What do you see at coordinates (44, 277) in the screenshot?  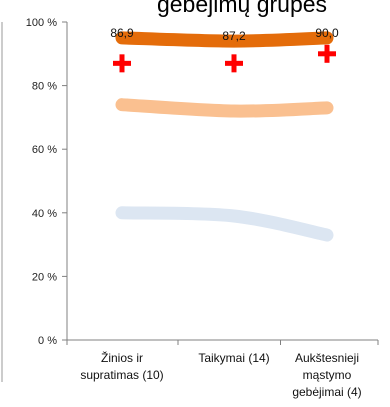 I see `y-tick-label: 20 %` at bounding box center [44, 277].